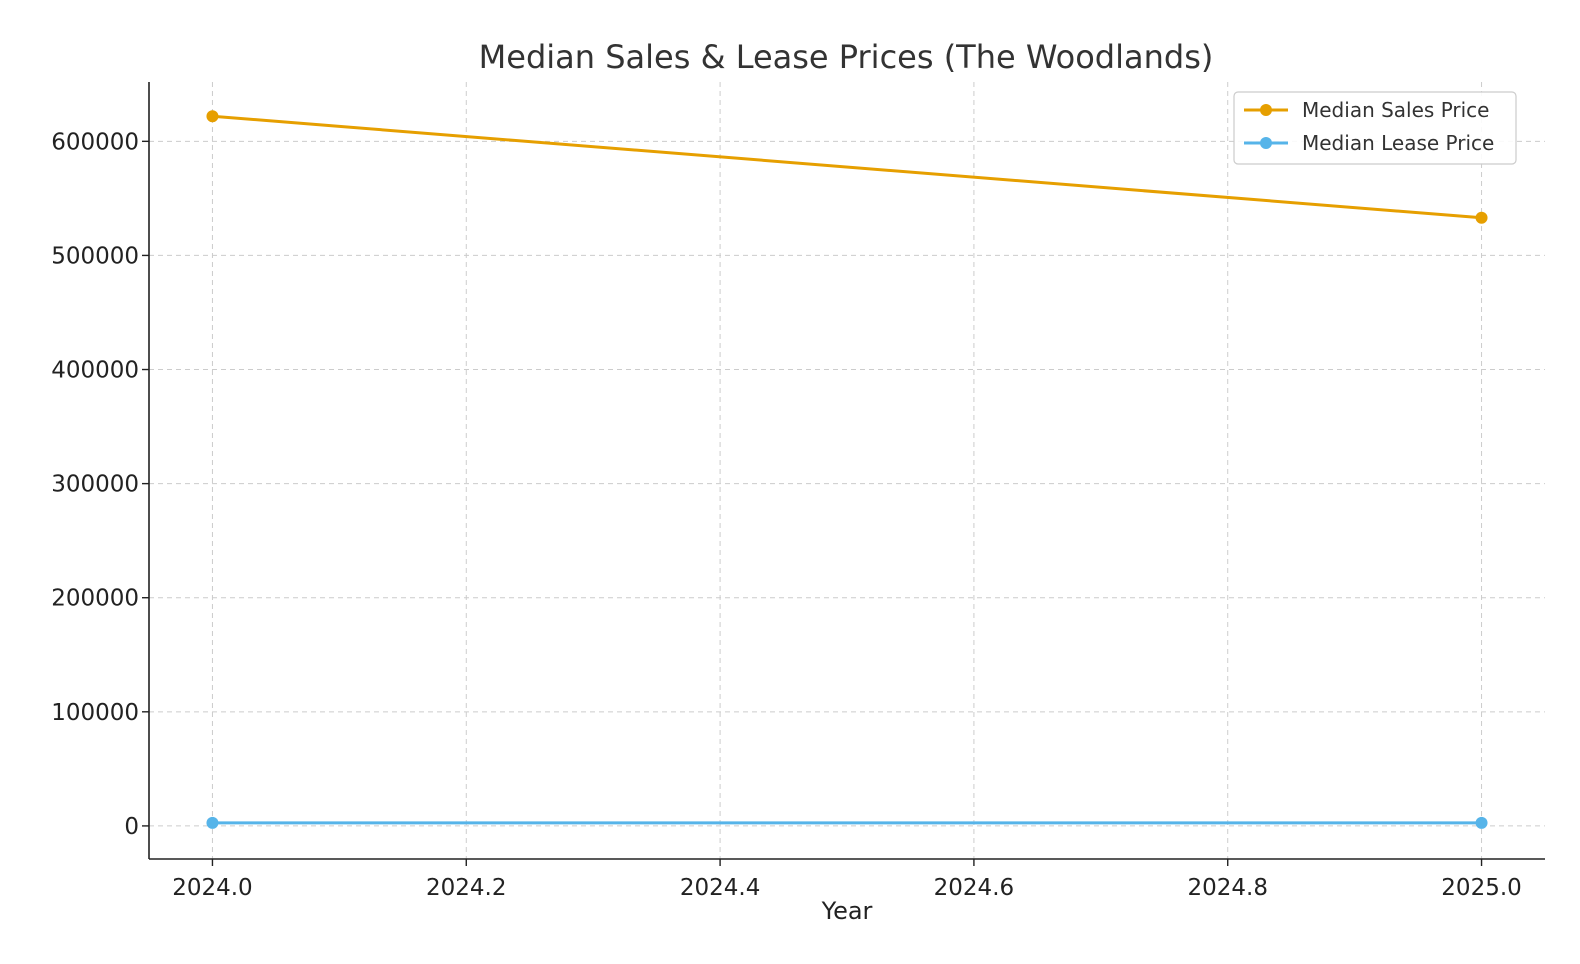  Describe the element at coordinates (212, 888) in the screenshot. I see `x-tick-label: 2024.0` at that location.